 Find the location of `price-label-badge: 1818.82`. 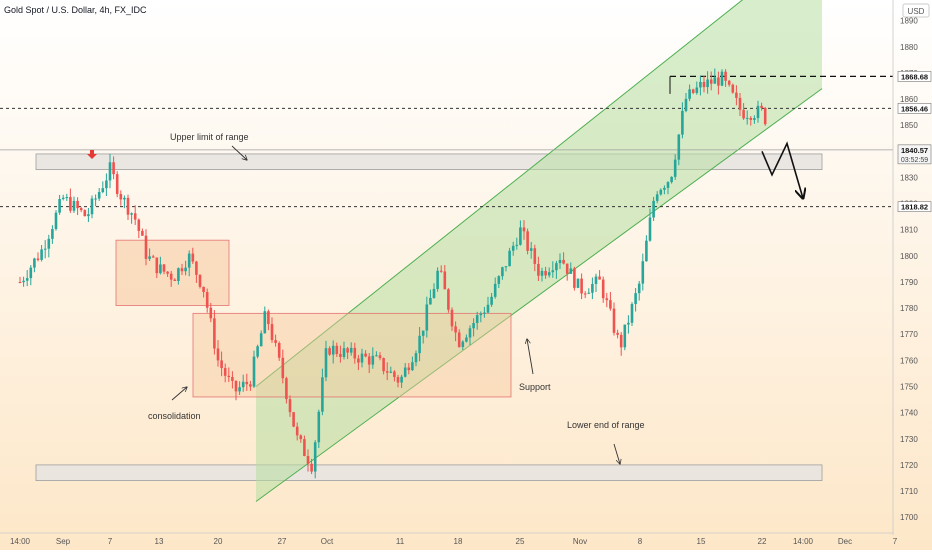

price-label-badge: 1818.82 is located at coordinates (914, 206).